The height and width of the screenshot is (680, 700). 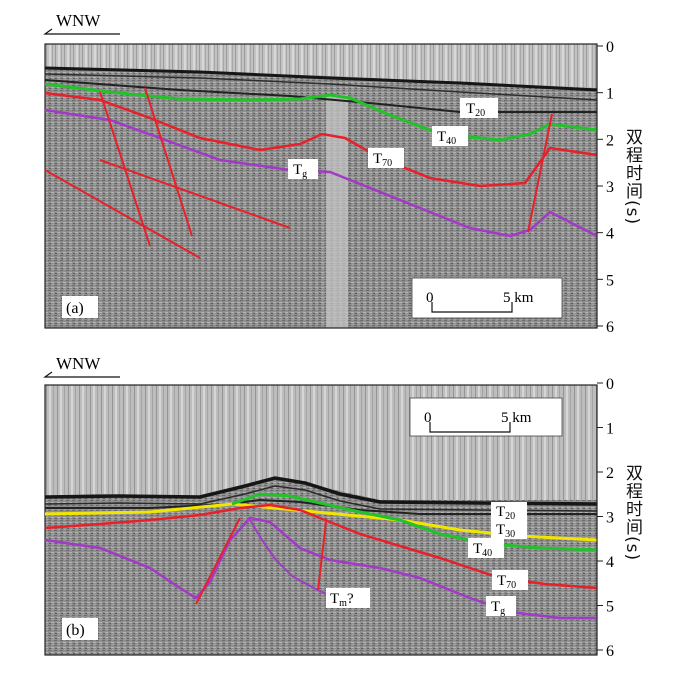 I want to click on panel-a-label: (a), so click(x=75, y=308).